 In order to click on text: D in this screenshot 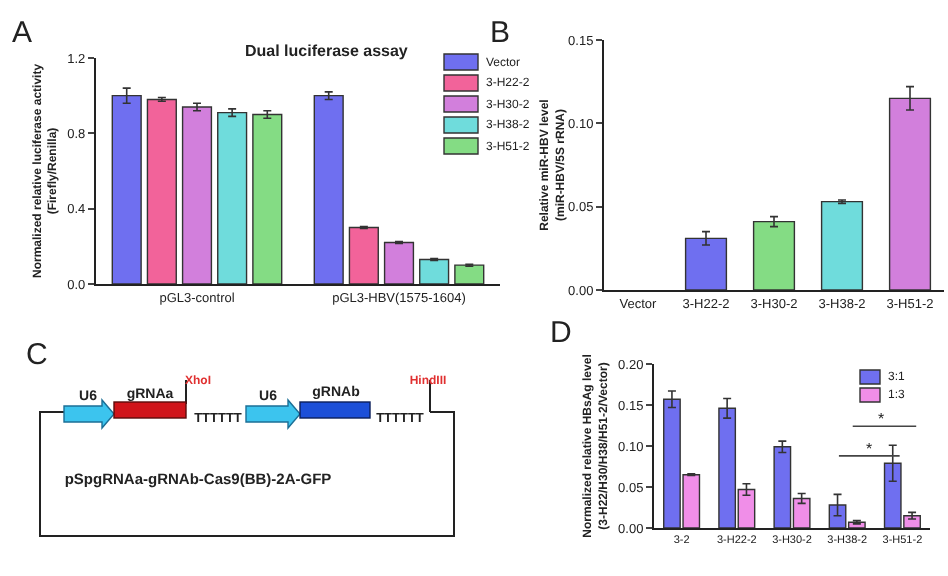, I will do `click(561, 333)`.